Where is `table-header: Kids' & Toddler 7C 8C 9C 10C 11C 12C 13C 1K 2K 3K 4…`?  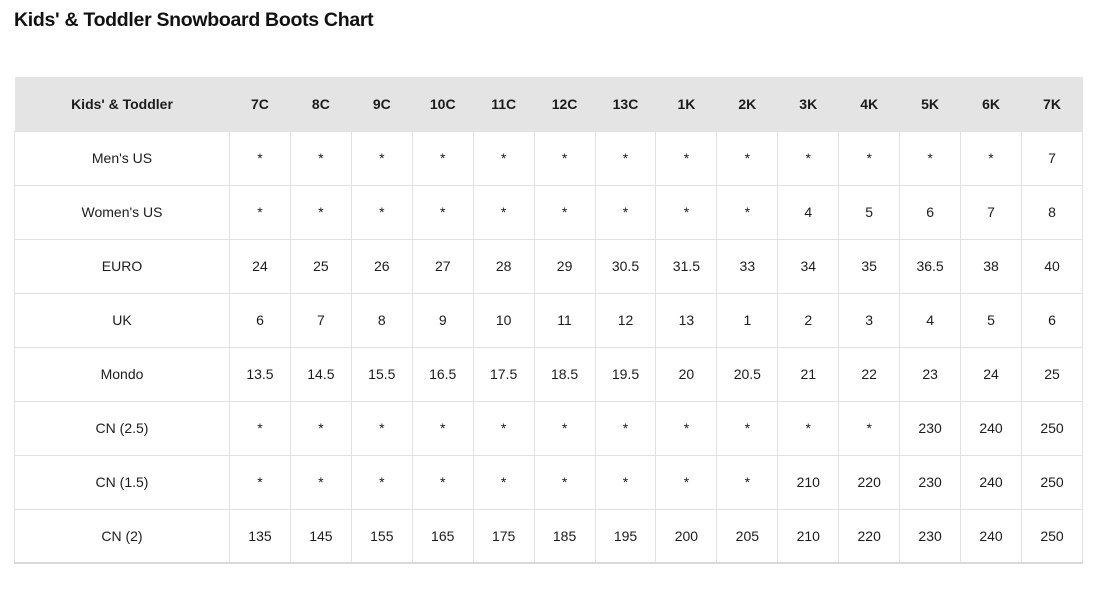 table-header: Kids' & Toddler 7C 8C 9C 10C 11C 12C 13C 1K 2K 3K 4… is located at coordinates (548, 104).